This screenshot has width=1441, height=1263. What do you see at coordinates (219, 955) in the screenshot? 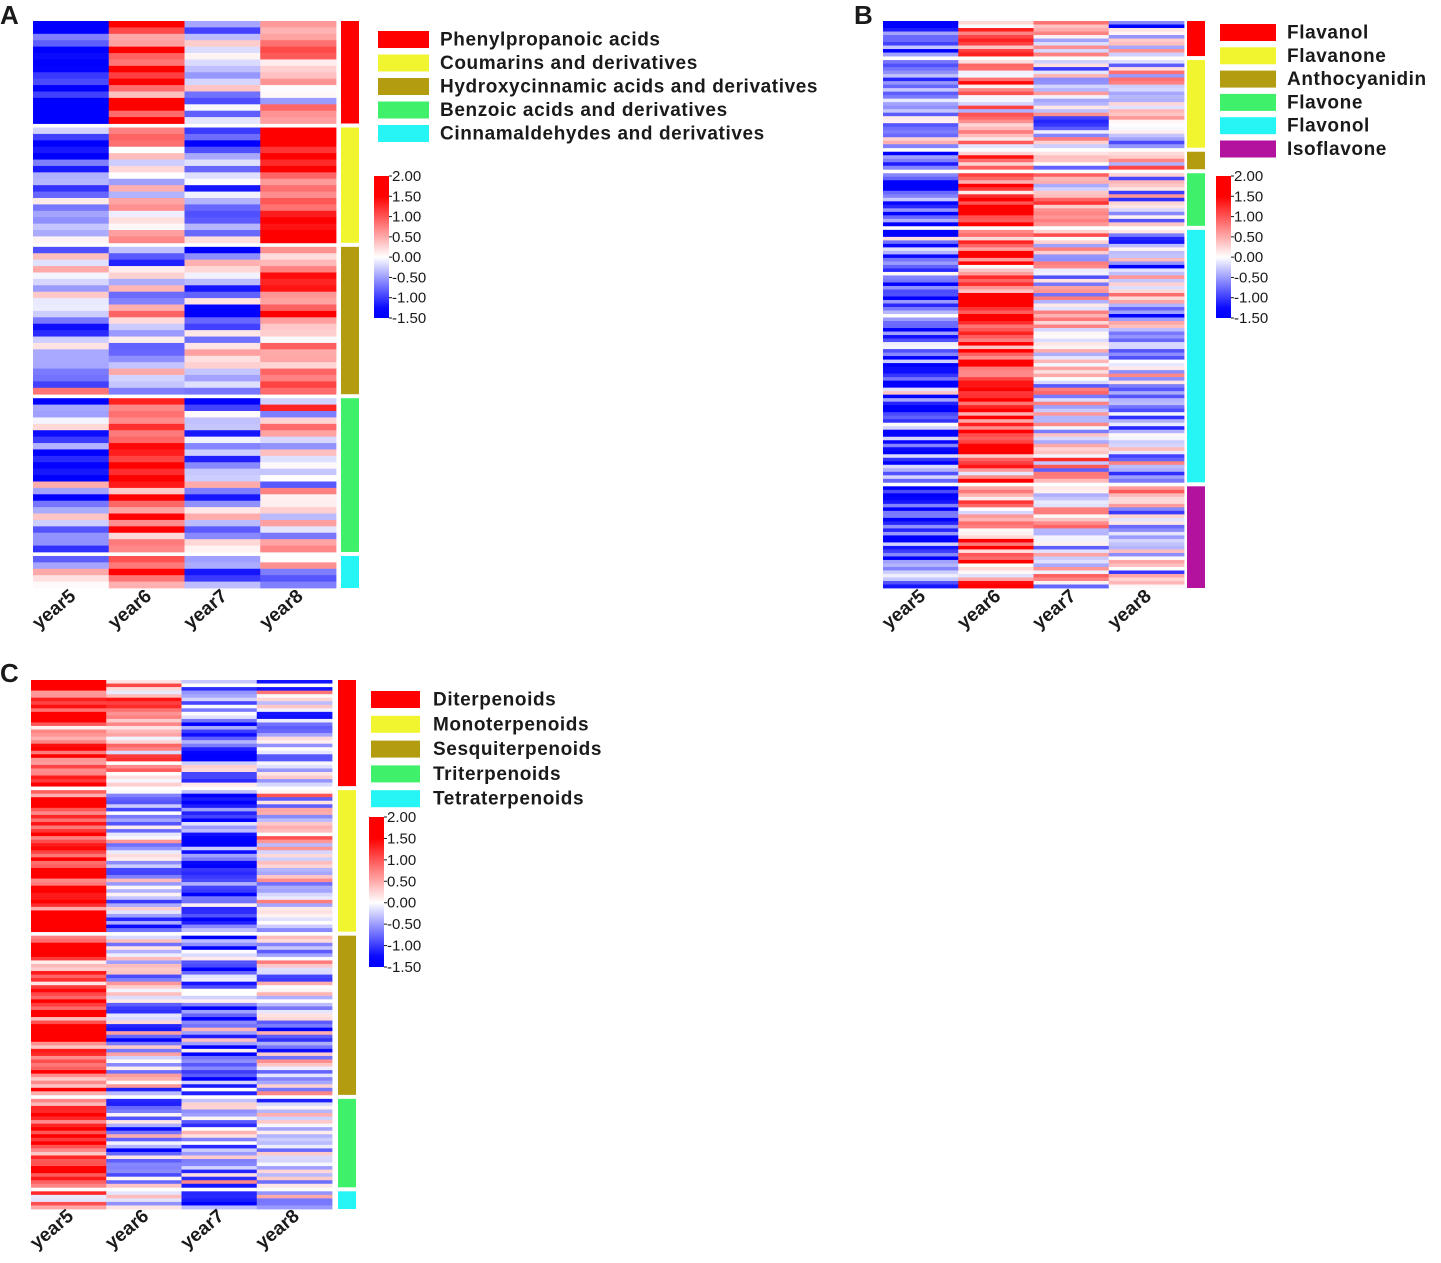
I see `heatmap-cell-c-sesquiterpenoids-5-year7` at bounding box center [219, 955].